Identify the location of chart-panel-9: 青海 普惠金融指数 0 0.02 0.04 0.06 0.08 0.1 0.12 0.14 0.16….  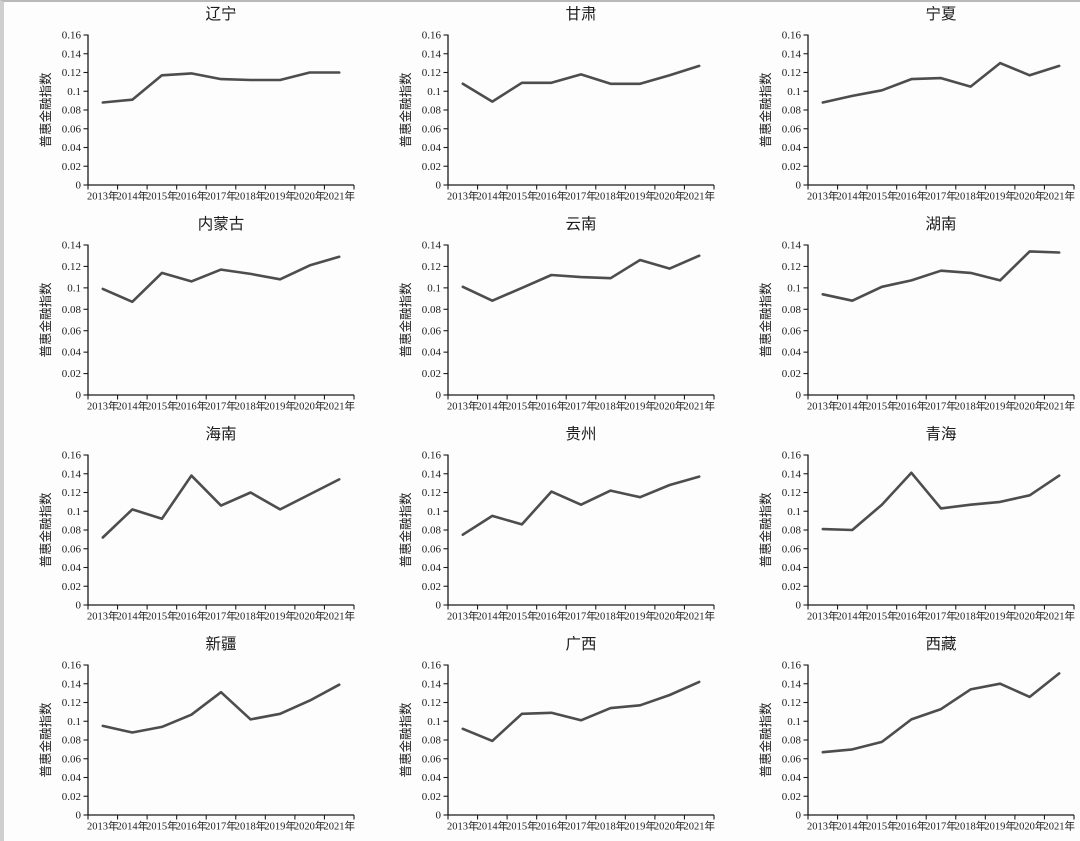
(902, 527).